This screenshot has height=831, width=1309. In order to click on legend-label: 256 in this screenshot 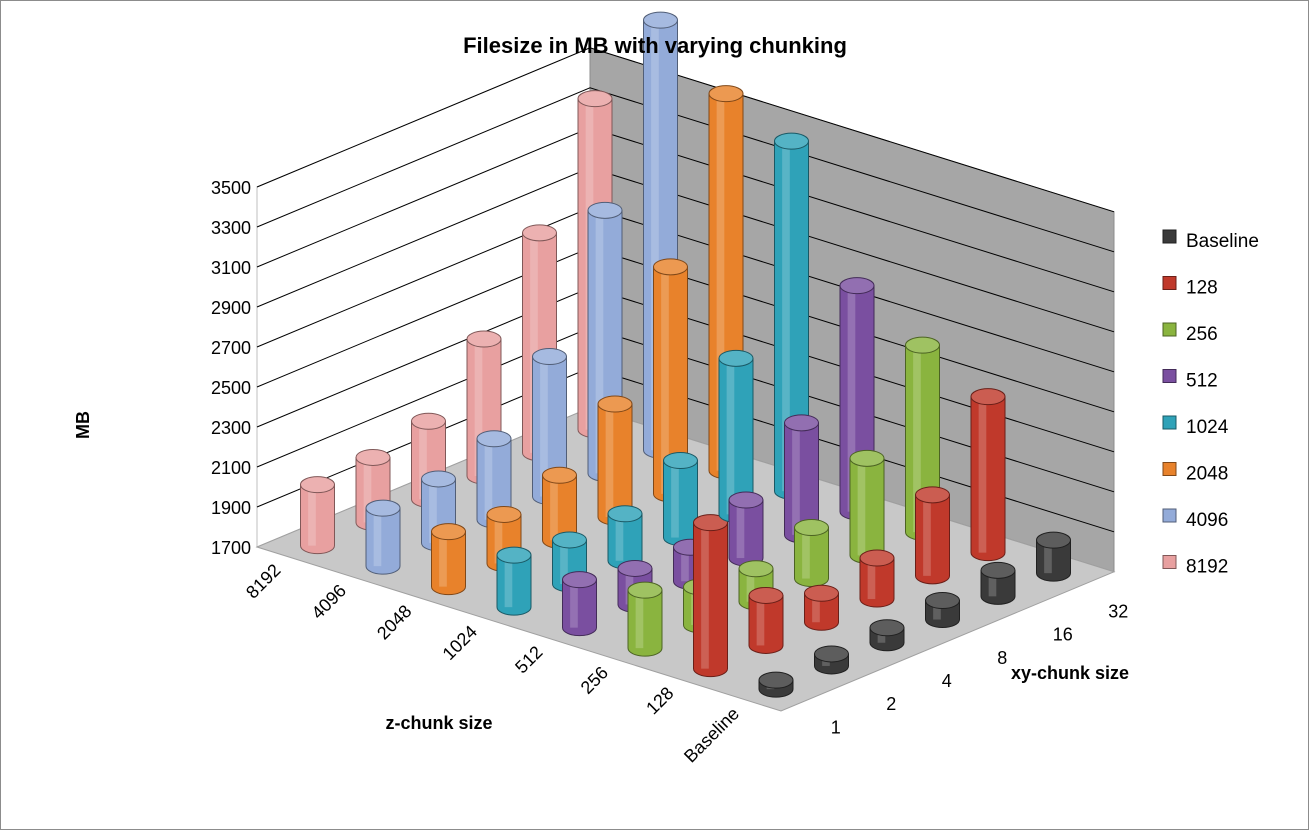, I will do `click(1202, 334)`.